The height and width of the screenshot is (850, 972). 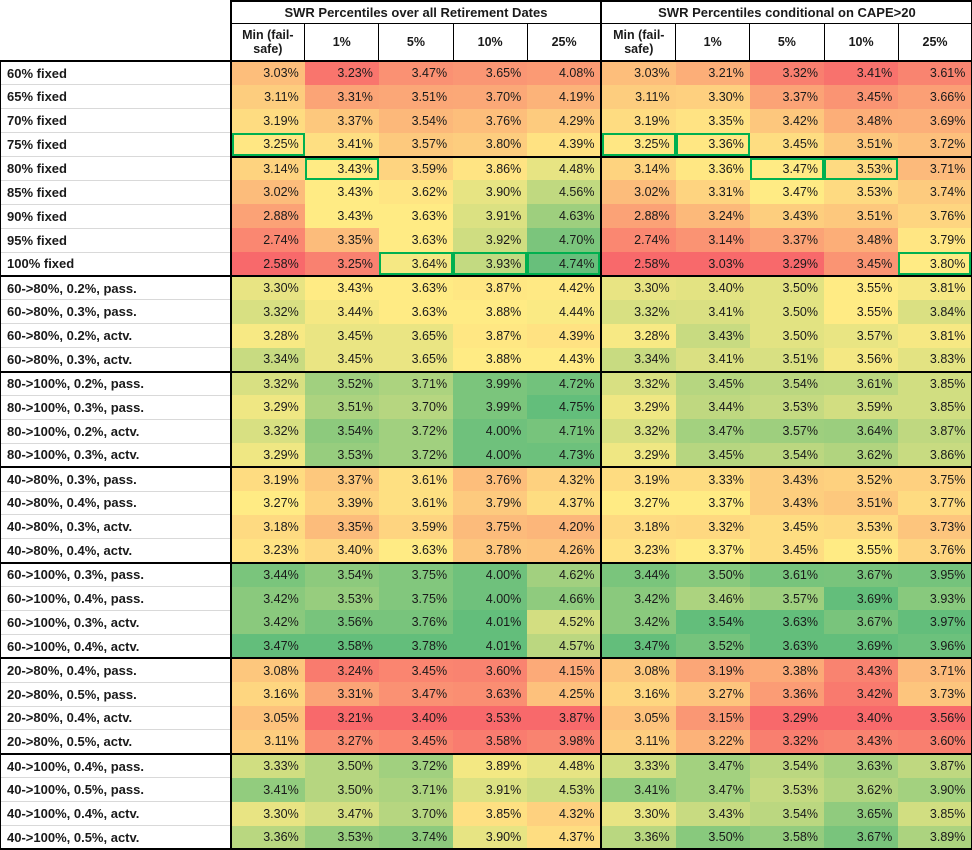 What do you see at coordinates (713, 264) in the screenshot?
I see `data-cell: 3.03%` at bounding box center [713, 264].